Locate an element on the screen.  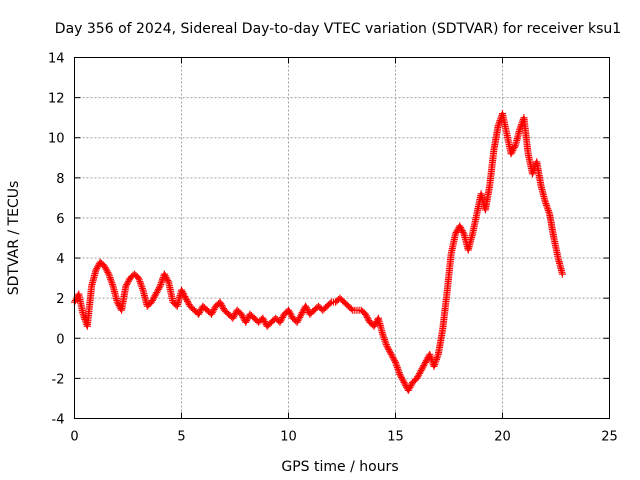
y-tick-label: 10 is located at coordinates (56, 139).